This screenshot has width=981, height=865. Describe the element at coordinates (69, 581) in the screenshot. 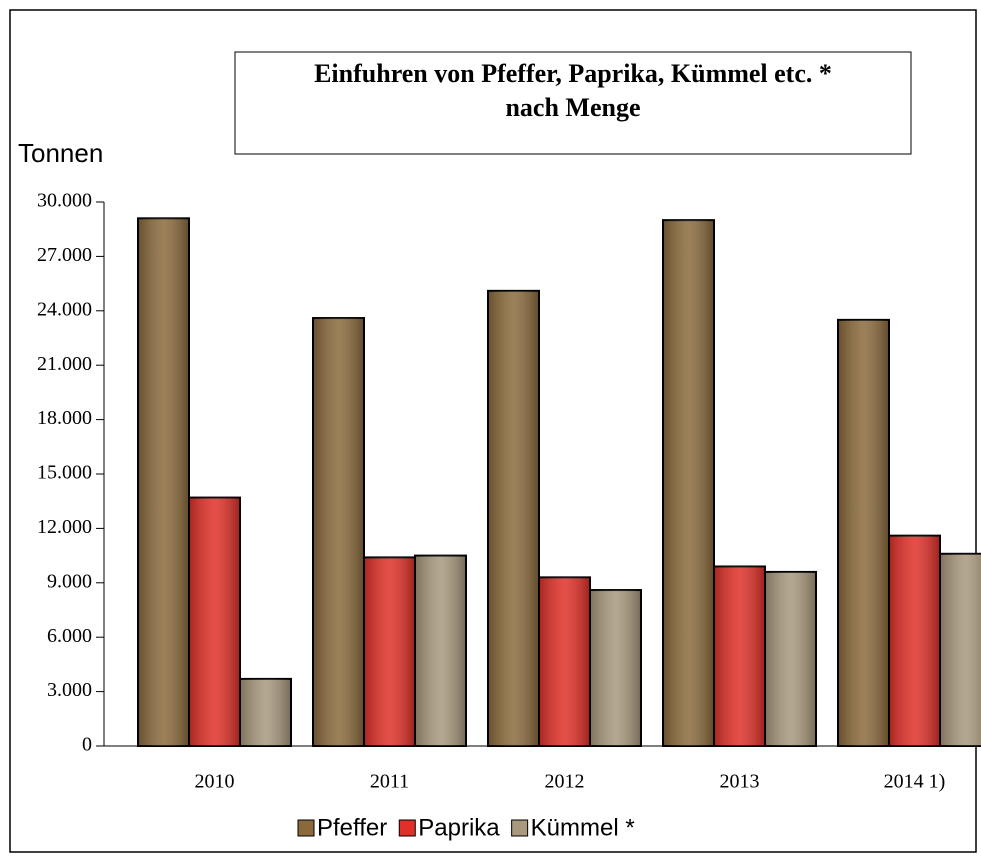

I see `y-tick-label: 9.000` at that location.